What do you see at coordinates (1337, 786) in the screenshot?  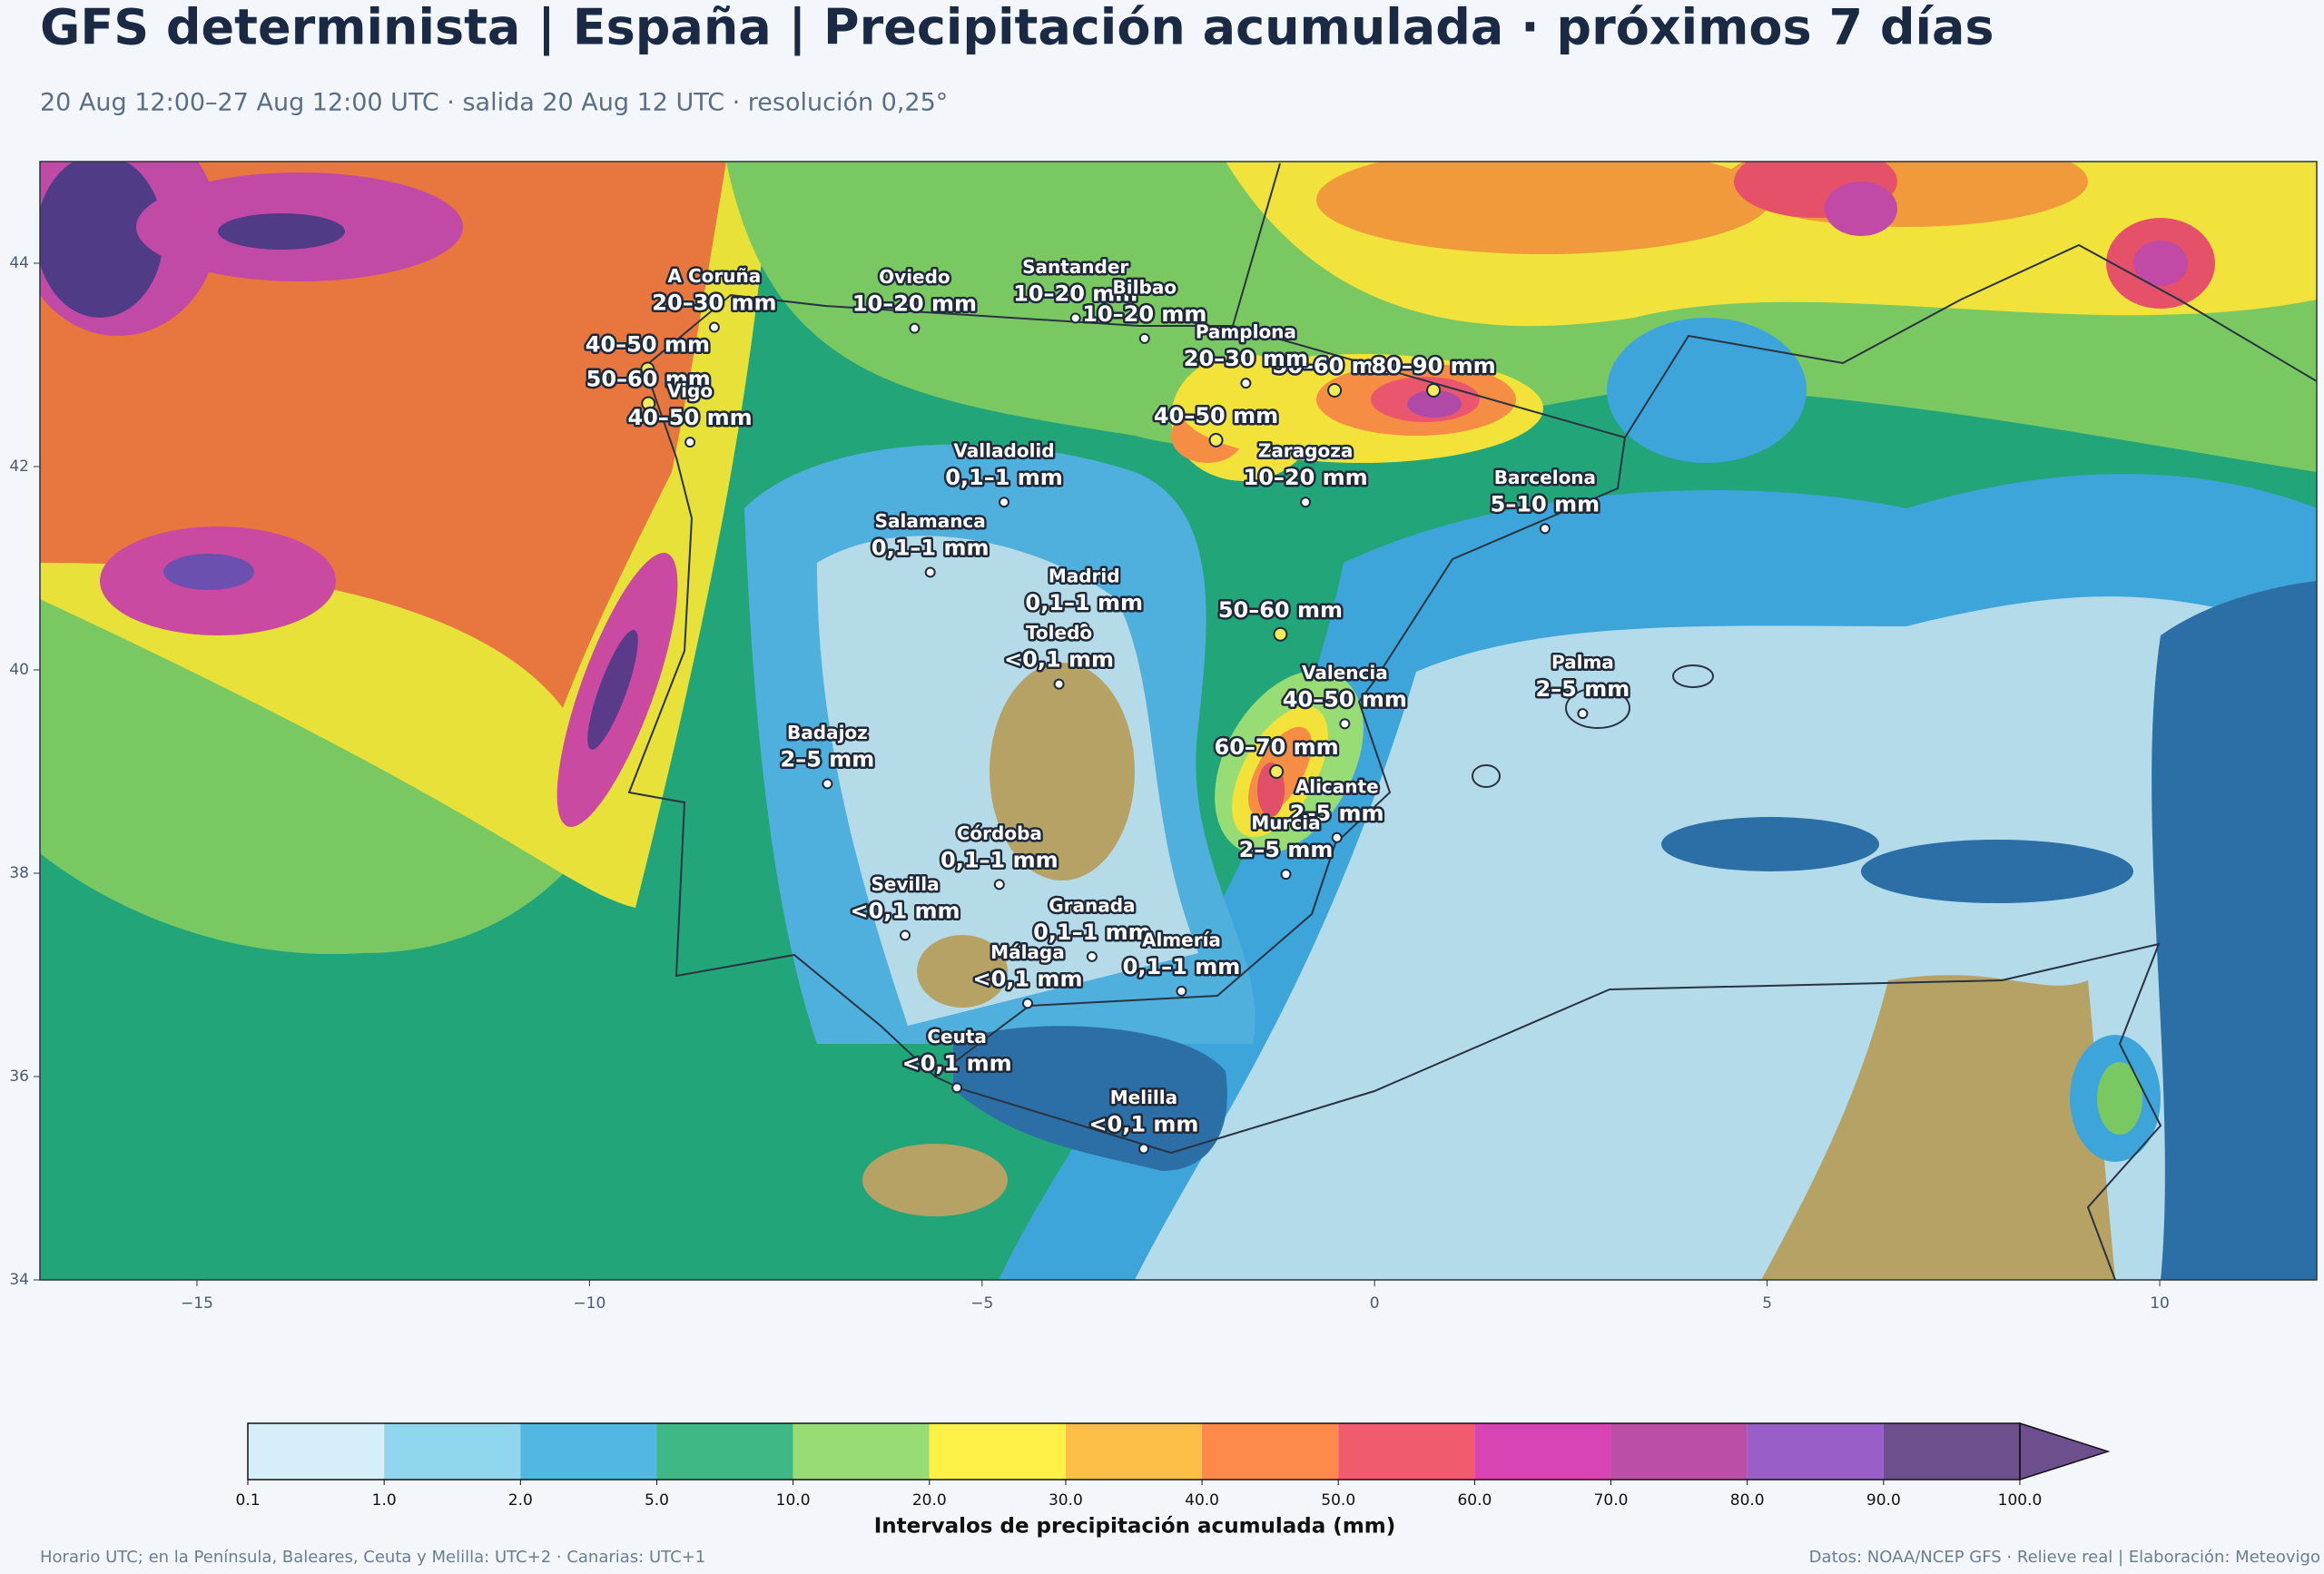 I see `place-name: Alicante` at bounding box center [1337, 786].